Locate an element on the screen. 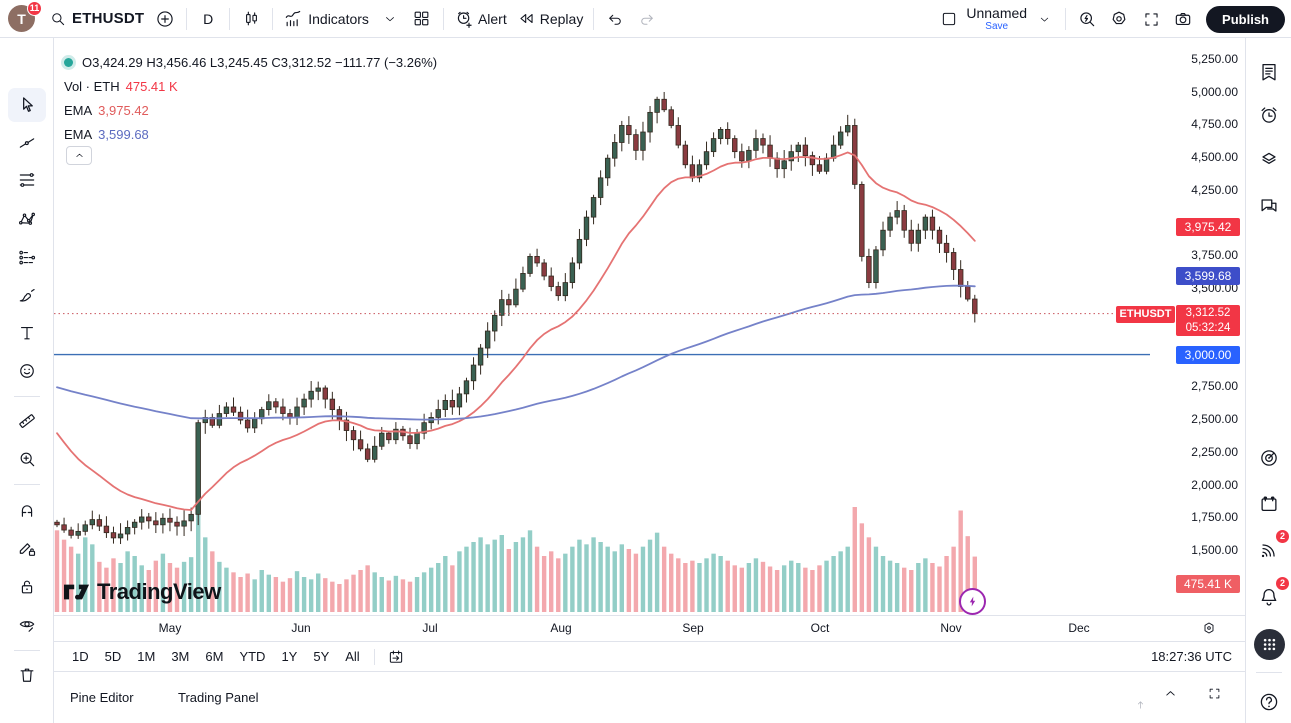 This screenshot has width=1291, height=723. volume-axis-badge: 475.41 K is located at coordinates (1208, 584).